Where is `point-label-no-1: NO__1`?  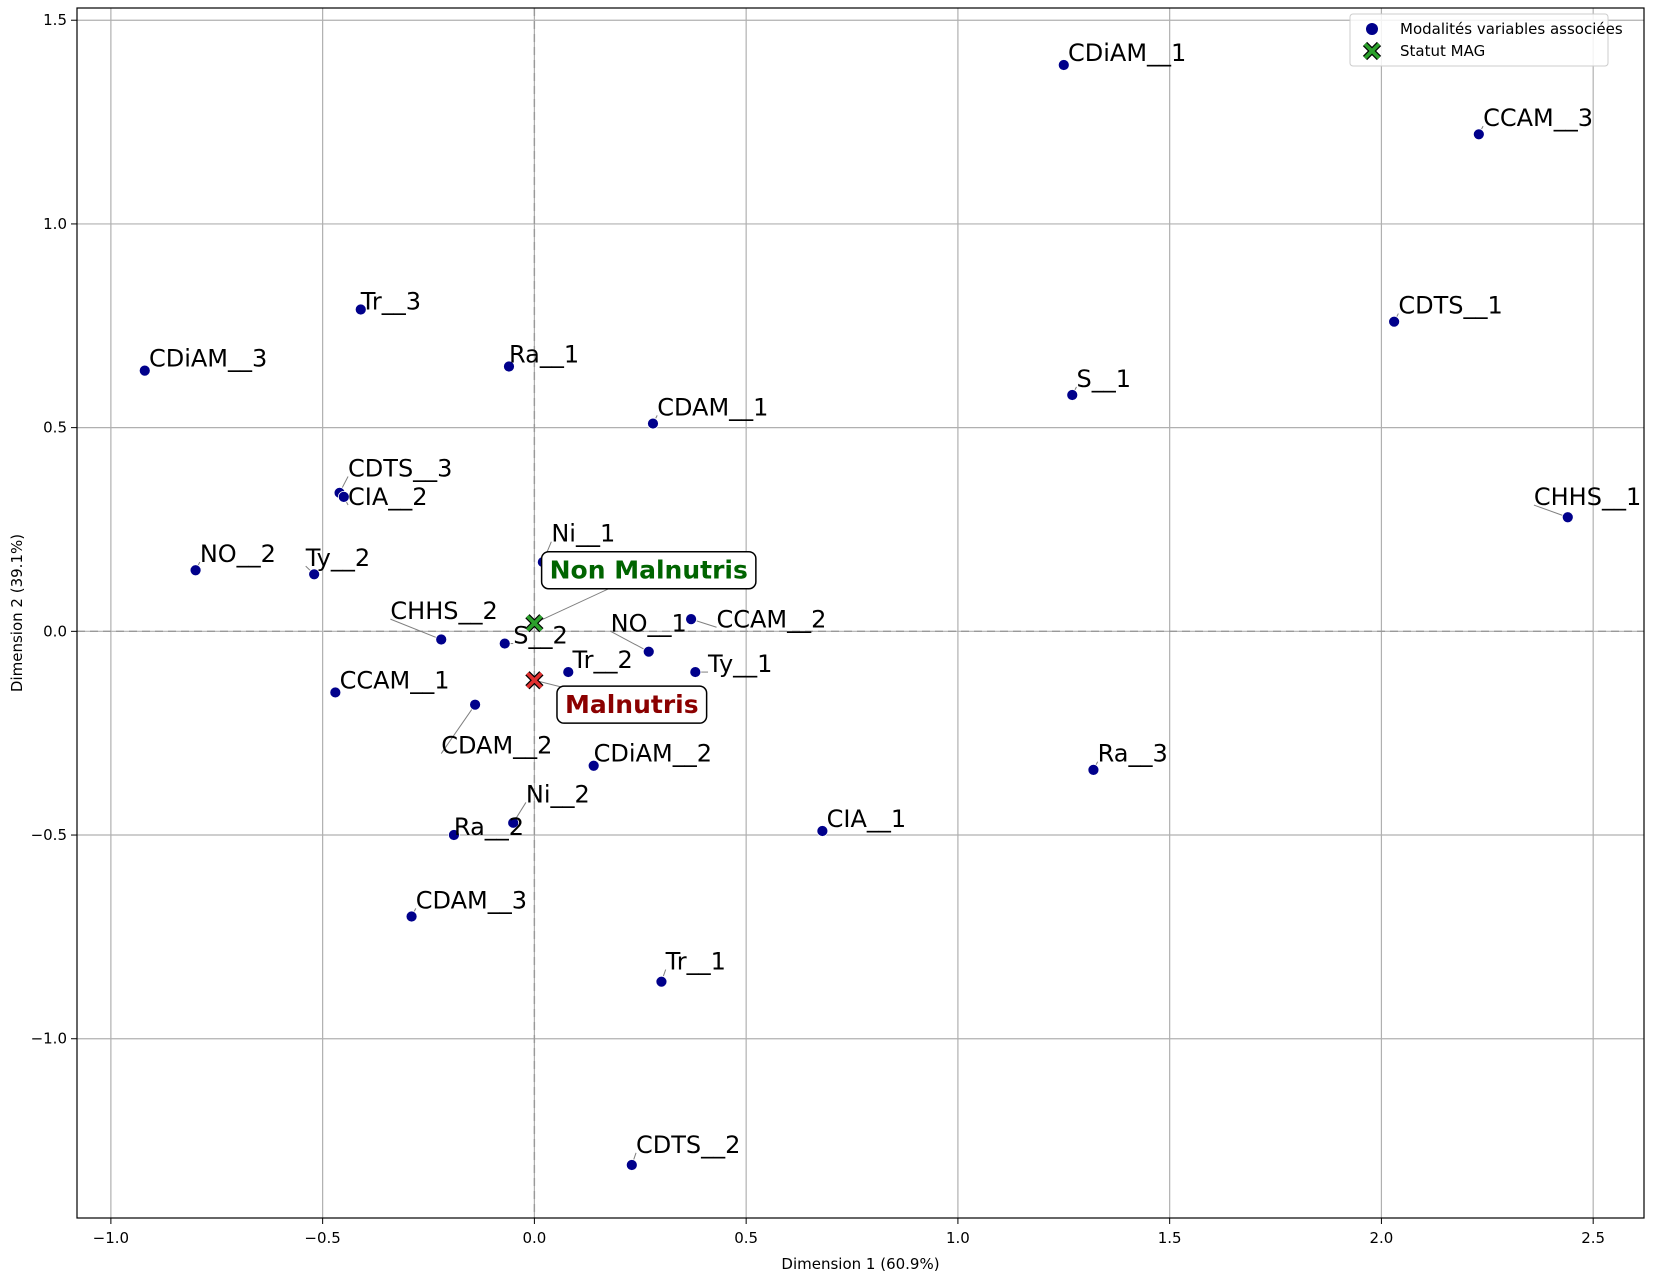 point-label-no-1: NO__1 is located at coordinates (649, 623).